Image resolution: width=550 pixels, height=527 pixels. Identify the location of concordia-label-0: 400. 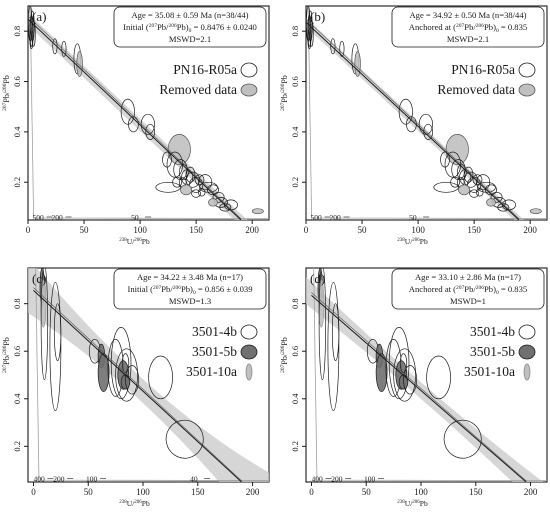
(39, 478).